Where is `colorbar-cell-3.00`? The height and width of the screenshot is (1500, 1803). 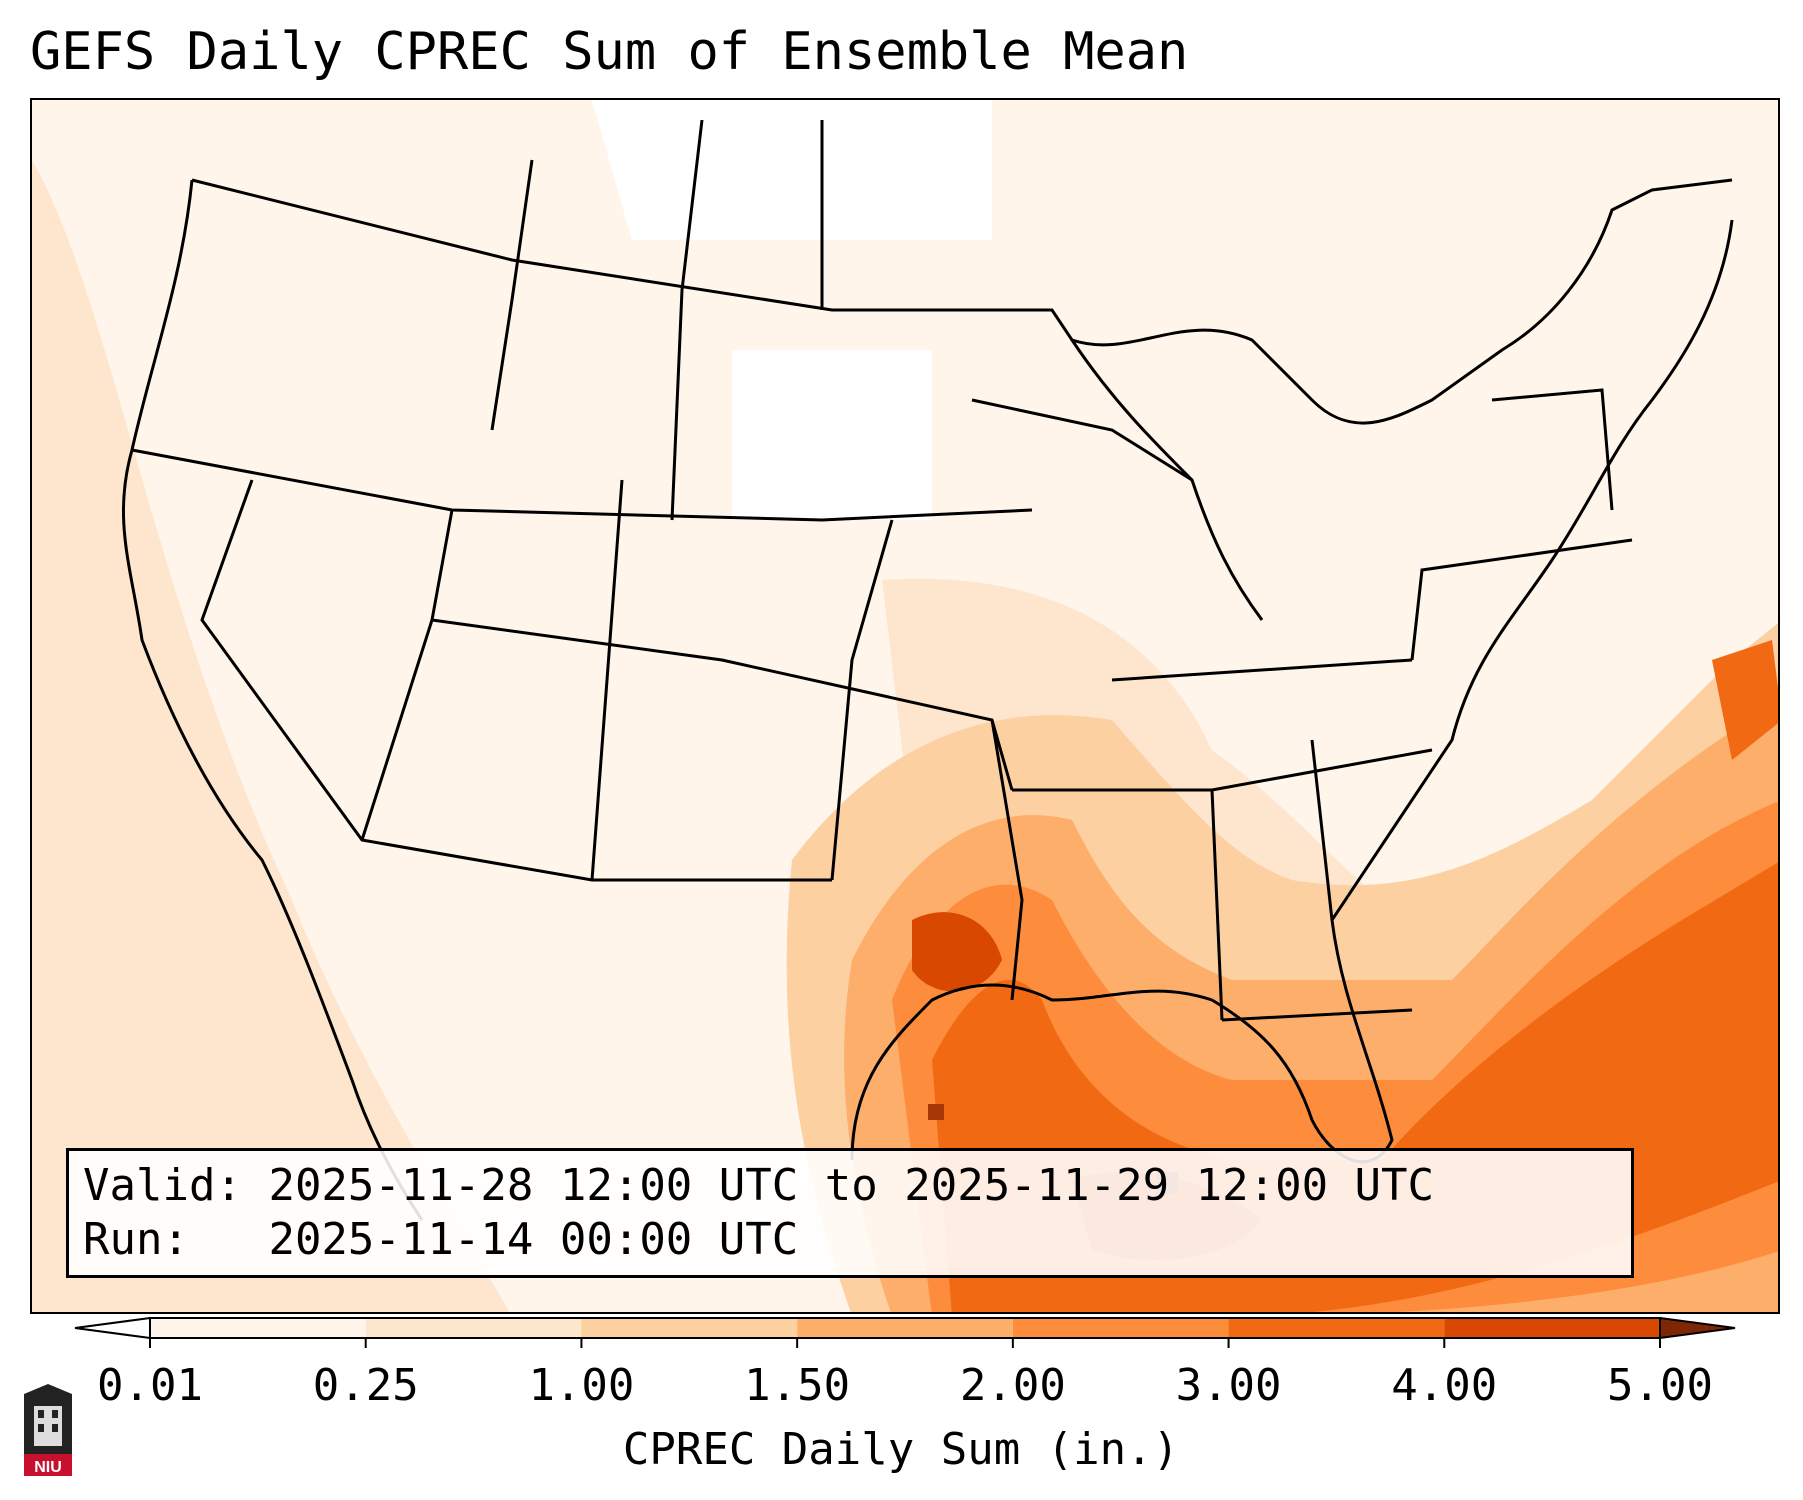
colorbar-cell-3.00 is located at coordinates (1336, 1328).